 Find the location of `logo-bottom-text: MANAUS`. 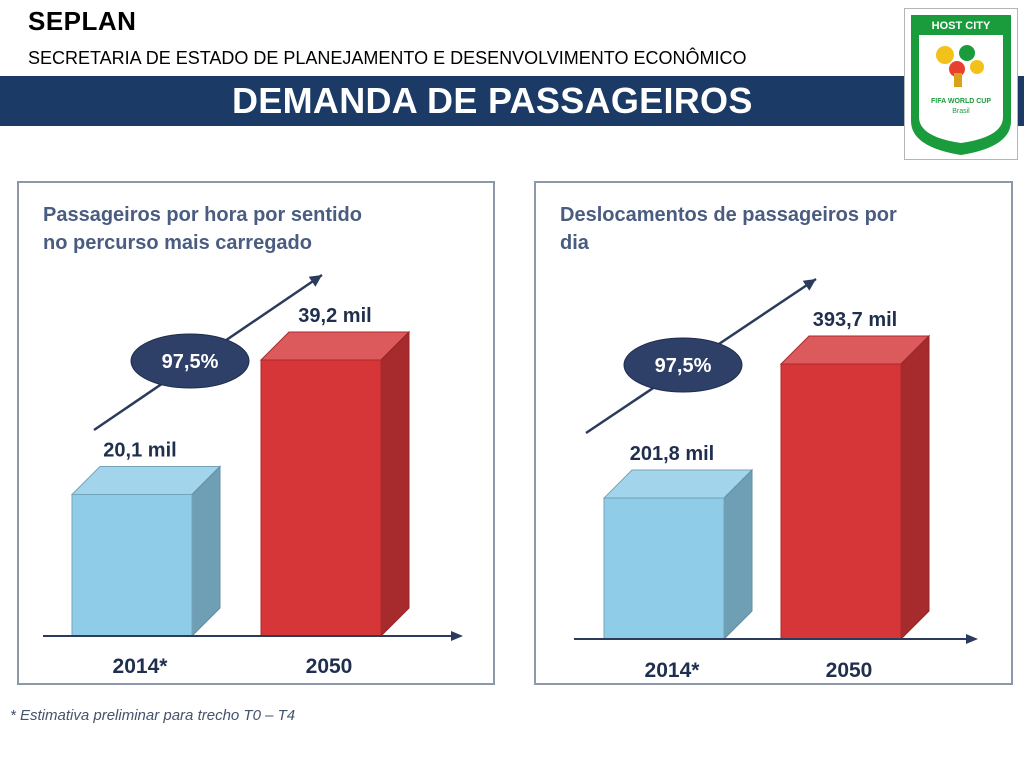

logo-bottom-text: MANAUS is located at coordinates (961, 133).